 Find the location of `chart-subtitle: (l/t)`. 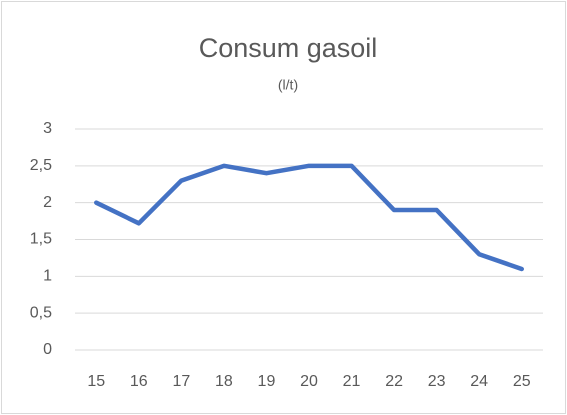

chart-subtitle: (l/t) is located at coordinates (288, 85).